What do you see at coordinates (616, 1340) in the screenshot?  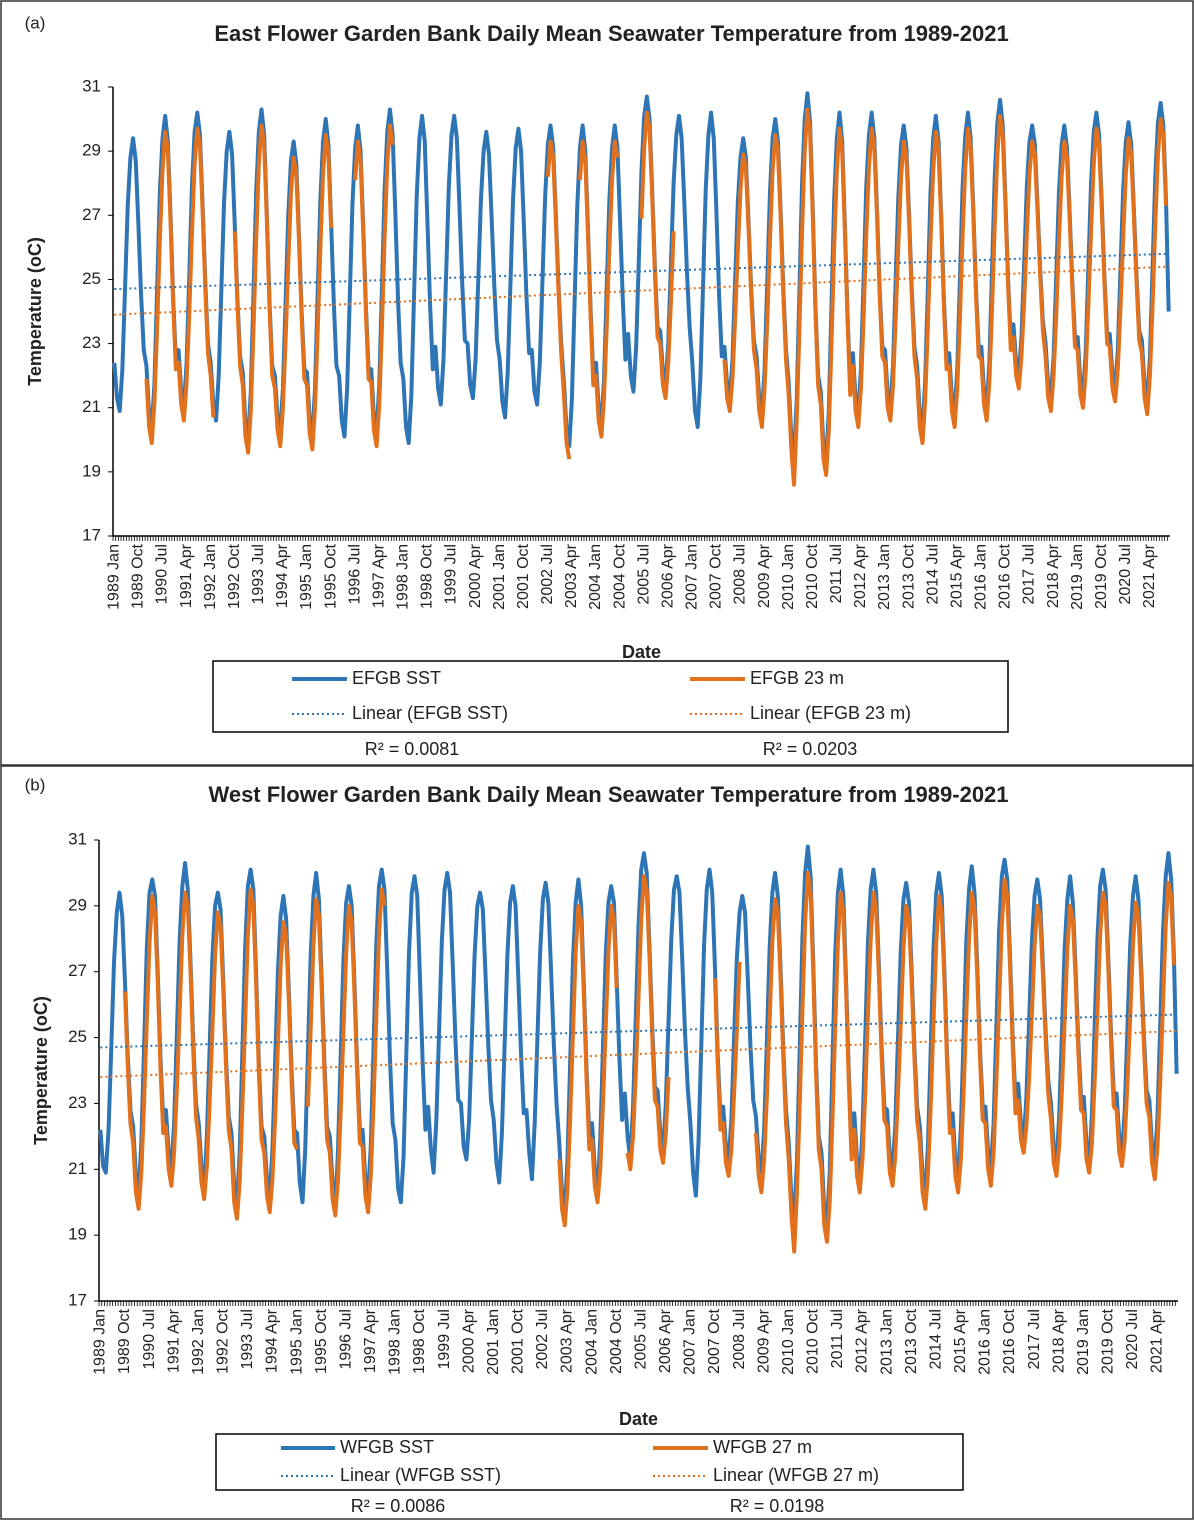 I see `x-tick-label: 2004 Oct` at bounding box center [616, 1340].